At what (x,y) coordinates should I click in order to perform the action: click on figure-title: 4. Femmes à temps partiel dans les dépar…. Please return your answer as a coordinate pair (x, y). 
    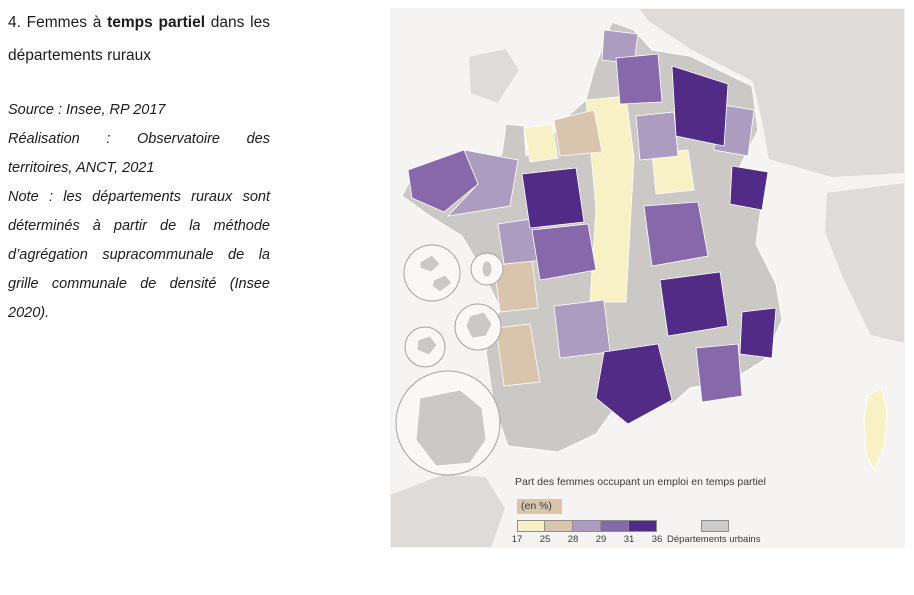
    Looking at the image, I should click on (139, 39).